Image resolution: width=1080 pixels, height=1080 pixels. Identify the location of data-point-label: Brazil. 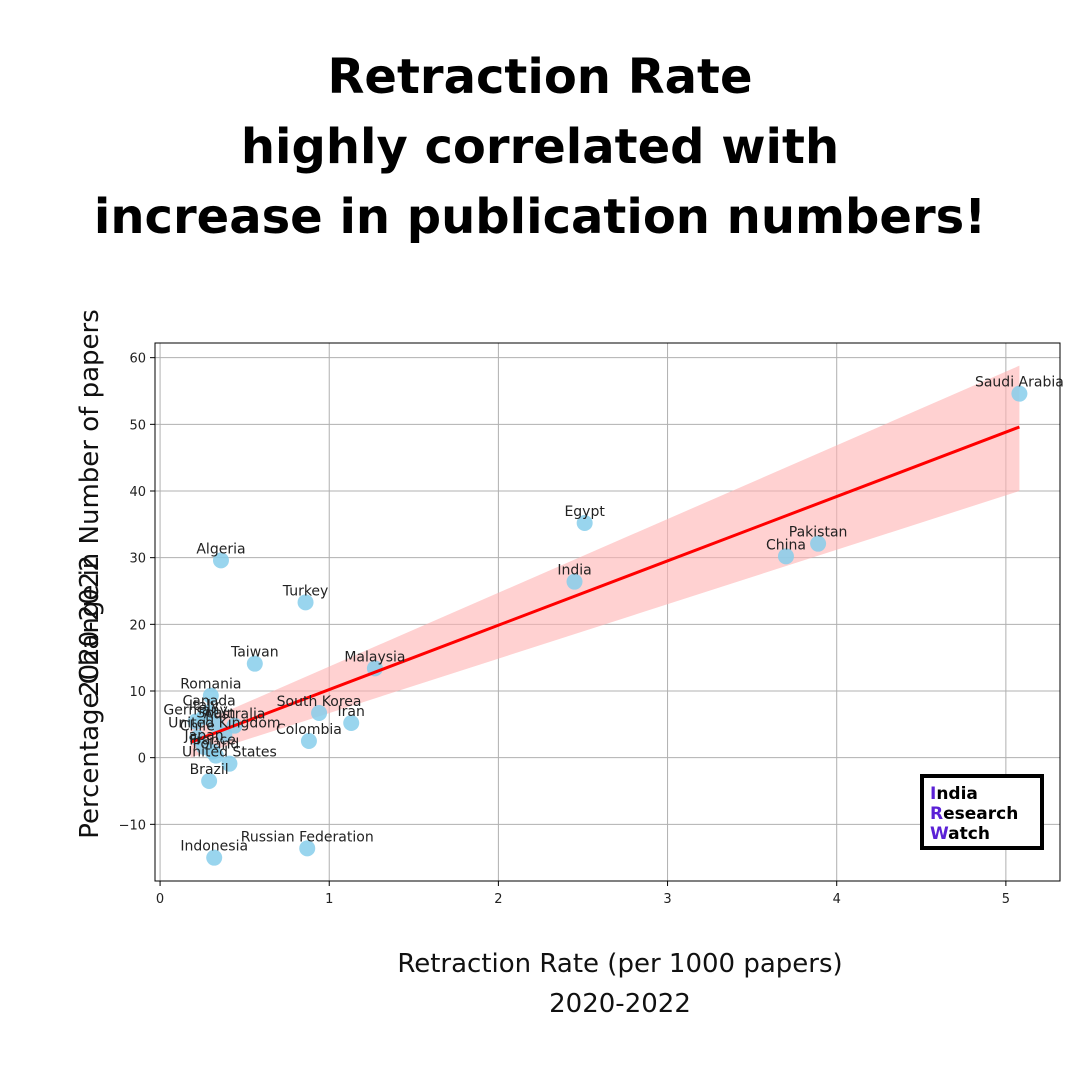
(209, 770).